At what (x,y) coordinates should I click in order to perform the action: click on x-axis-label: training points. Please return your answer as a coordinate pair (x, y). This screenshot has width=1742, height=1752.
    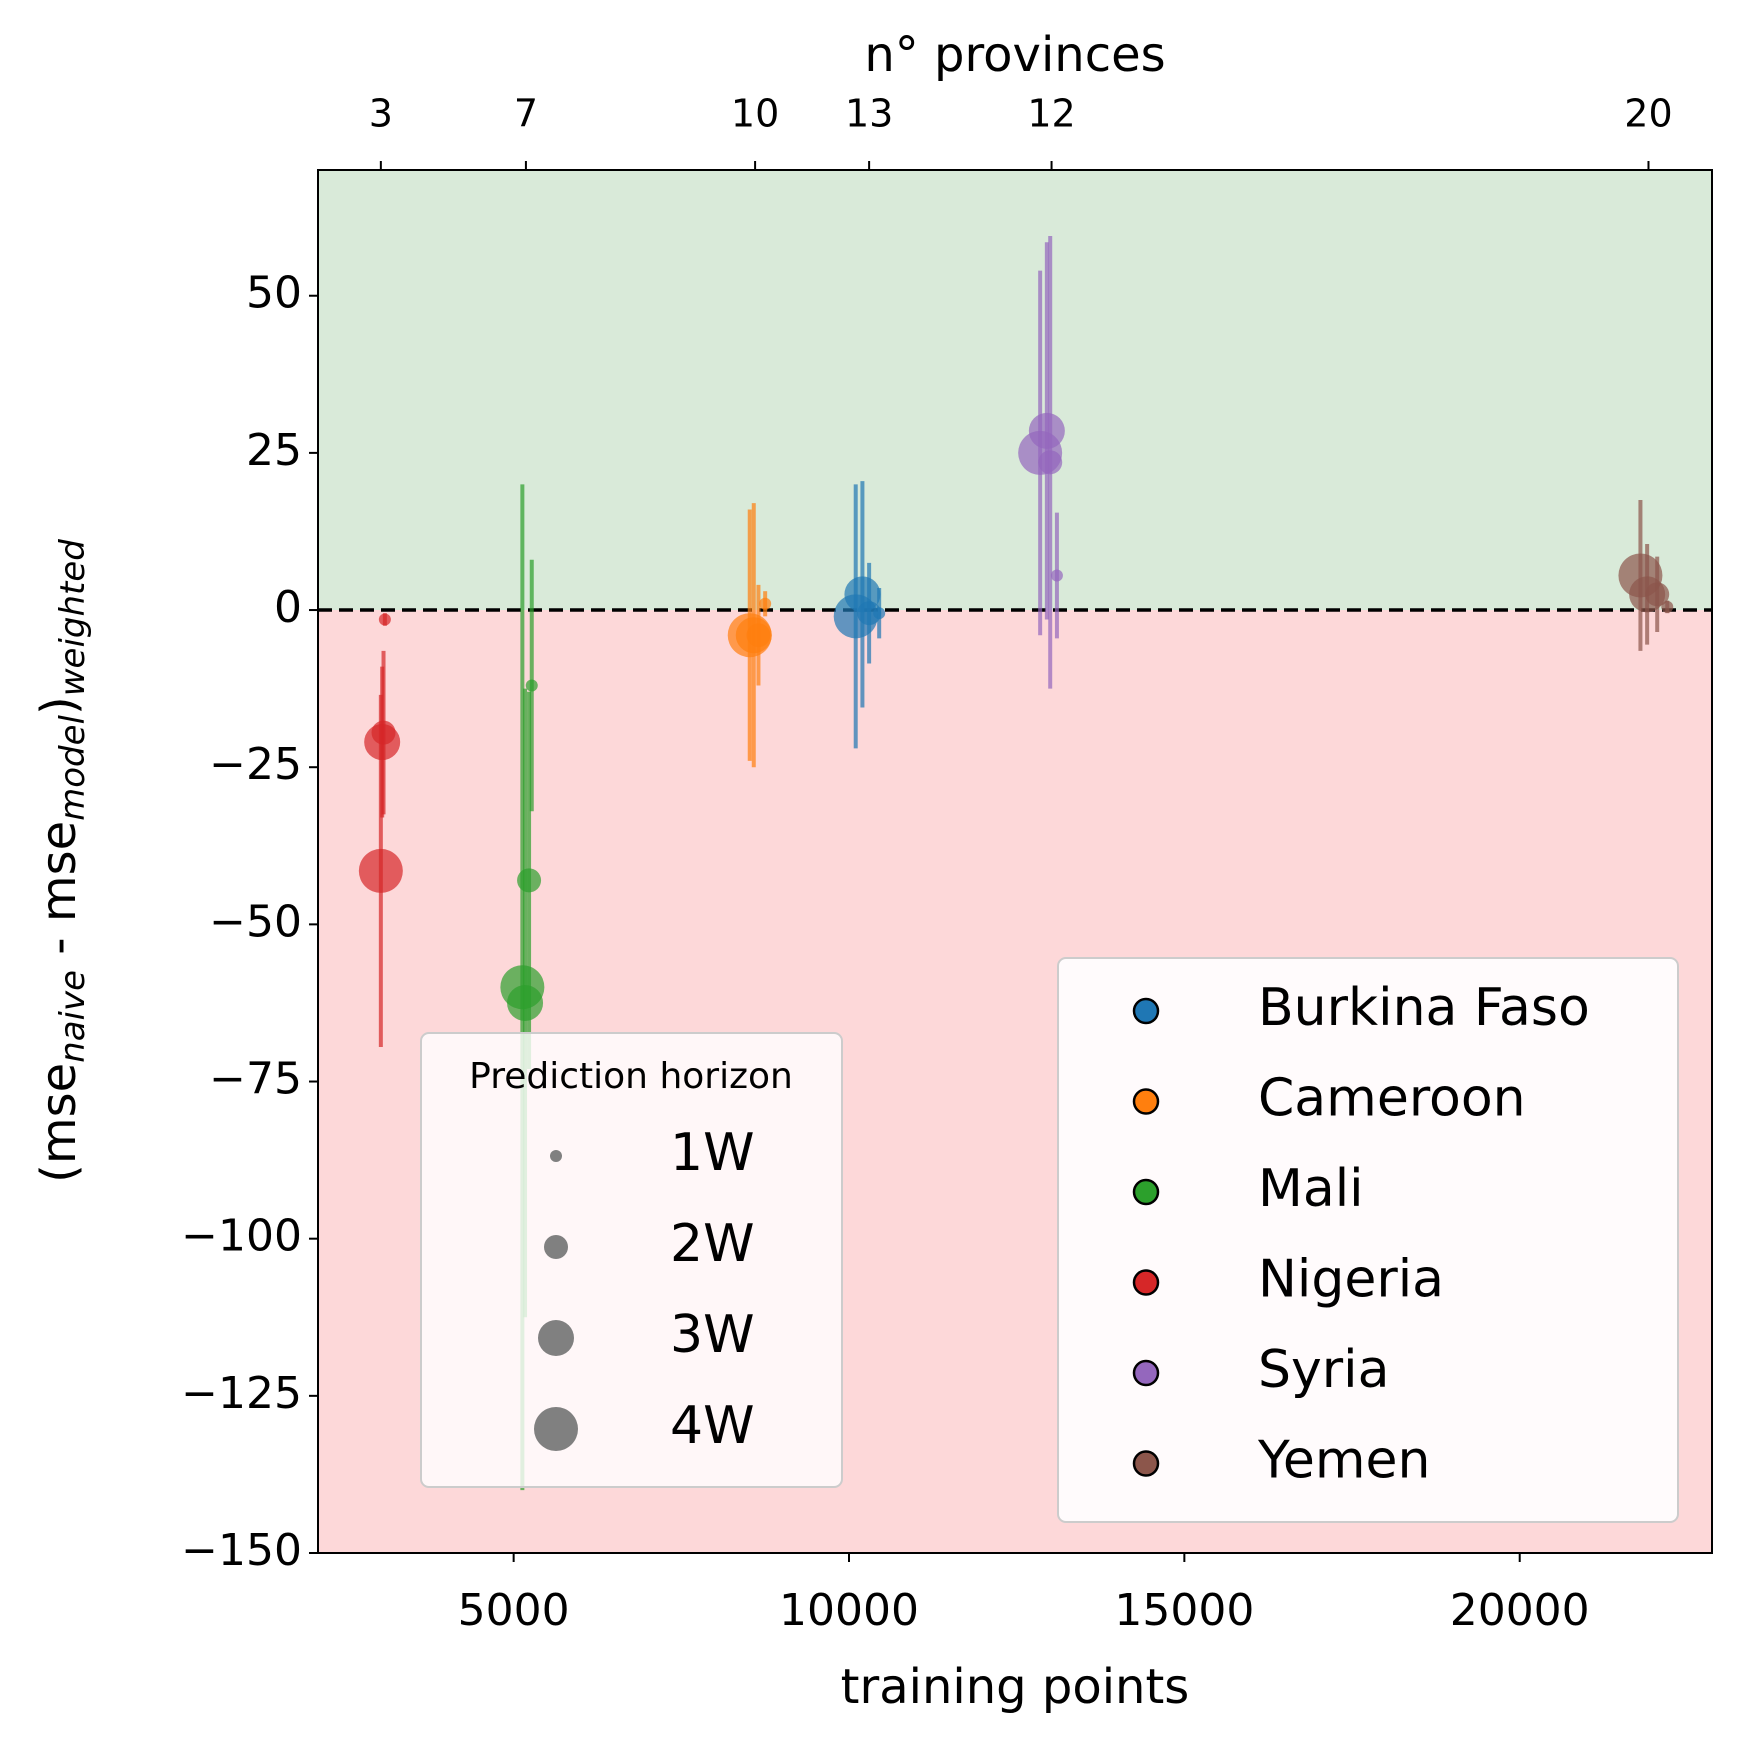
    Looking at the image, I should click on (1015, 1687).